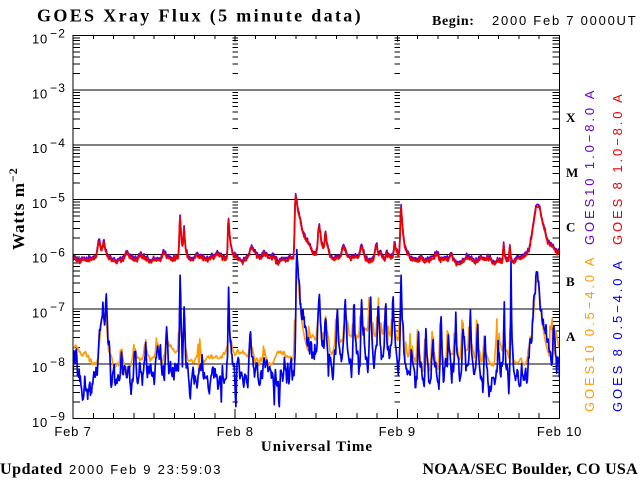 The height and width of the screenshot is (480, 640). What do you see at coordinates (617, 335) in the screenshot?
I see `svg-text: GOES 8 0.5−4.0 A` at bounding box center [617, 335].